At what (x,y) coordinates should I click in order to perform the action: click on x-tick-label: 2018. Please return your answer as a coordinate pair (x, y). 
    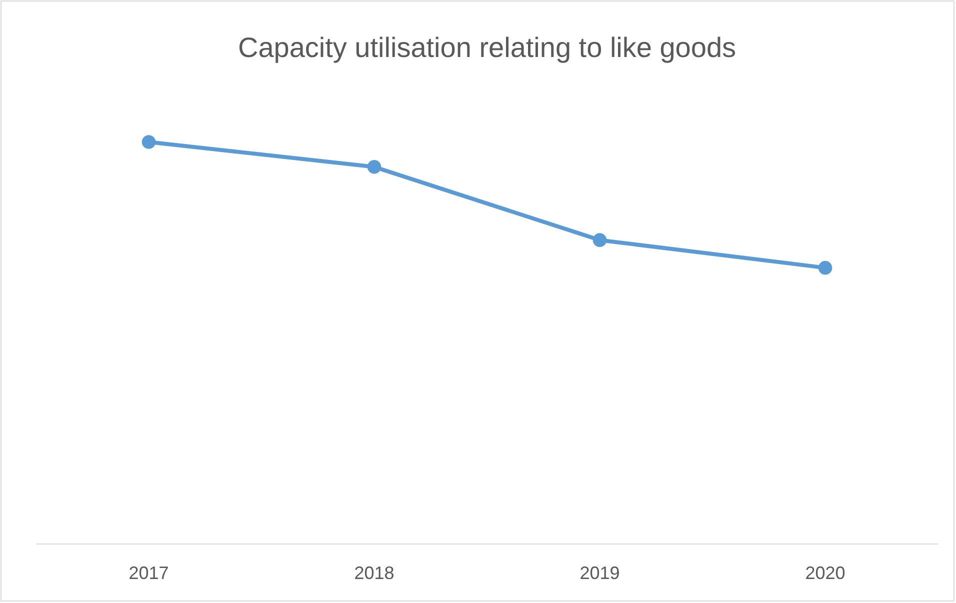
    Looking at the image, I should click on (374, 572).